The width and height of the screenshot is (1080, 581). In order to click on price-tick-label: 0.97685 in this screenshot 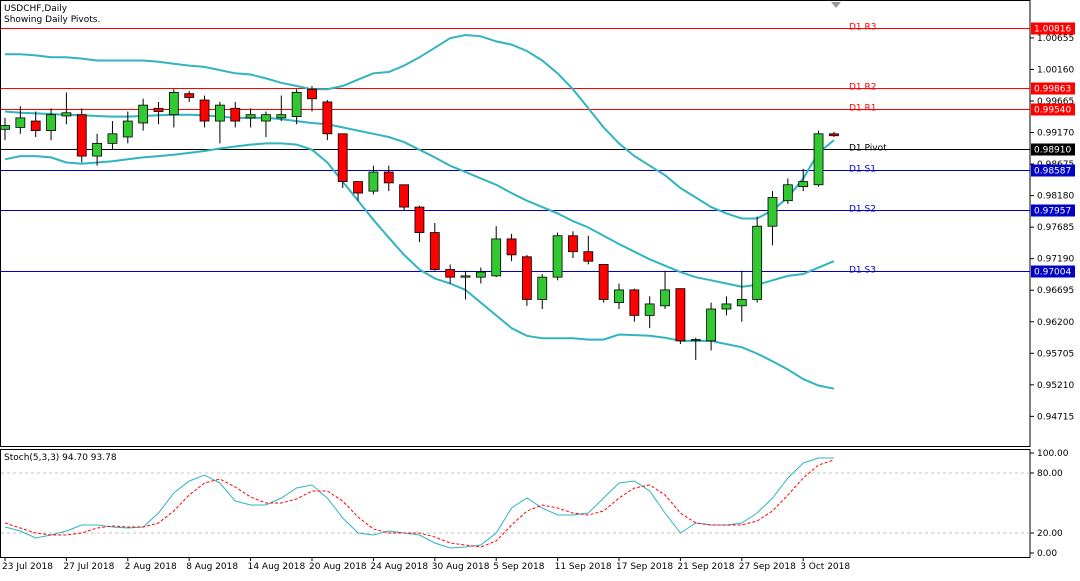, I will do `click(1055, 228)`.